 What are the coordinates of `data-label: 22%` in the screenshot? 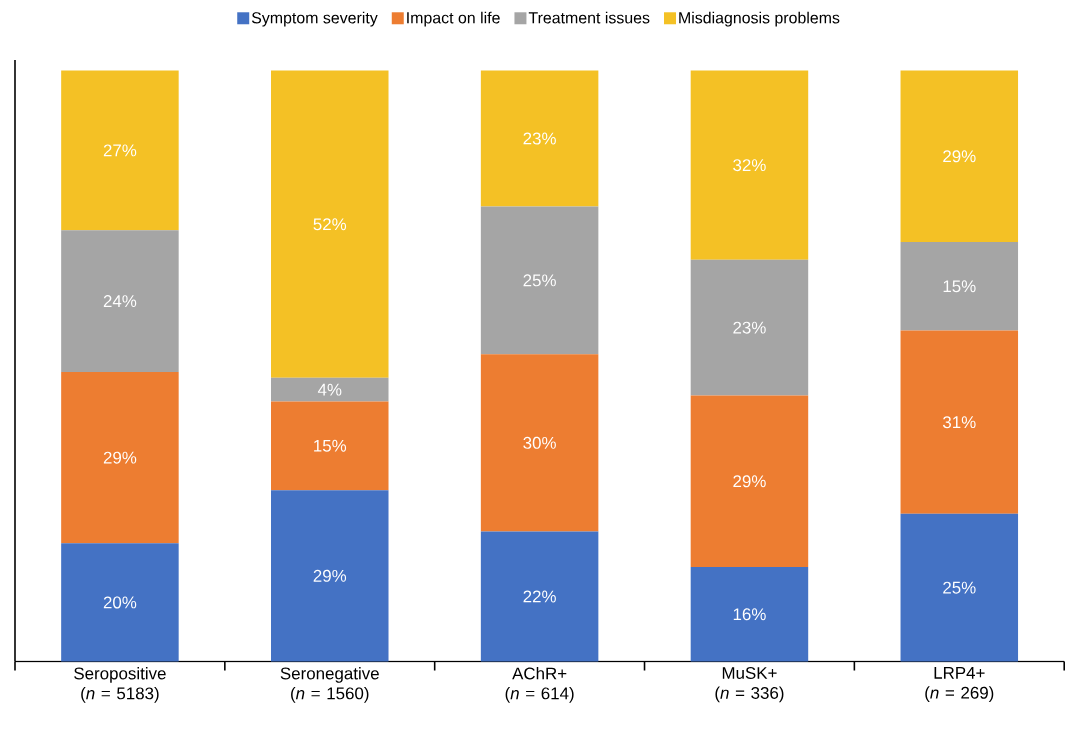 It's located at (539, 596).